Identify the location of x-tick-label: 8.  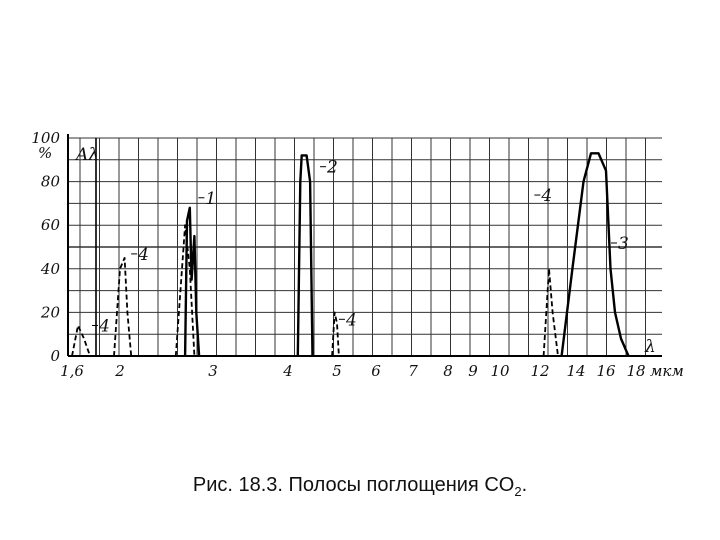
(448, 371).